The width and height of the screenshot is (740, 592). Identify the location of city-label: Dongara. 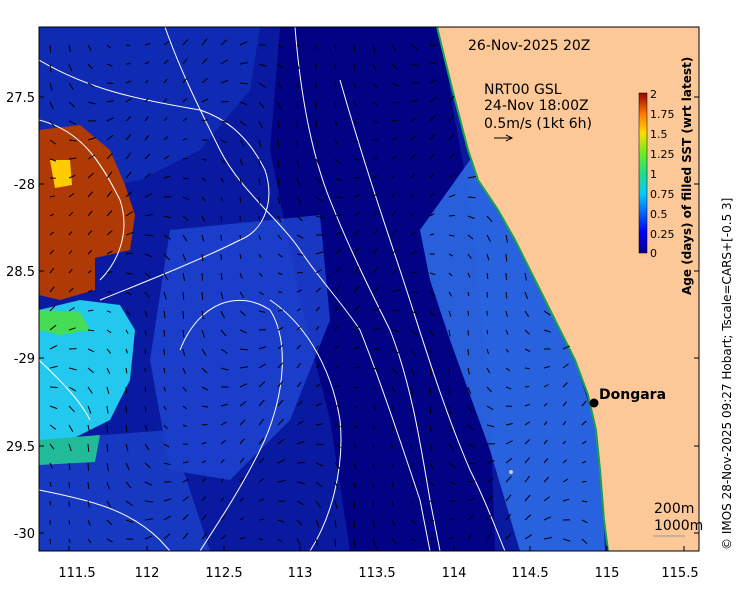
(632, 395).